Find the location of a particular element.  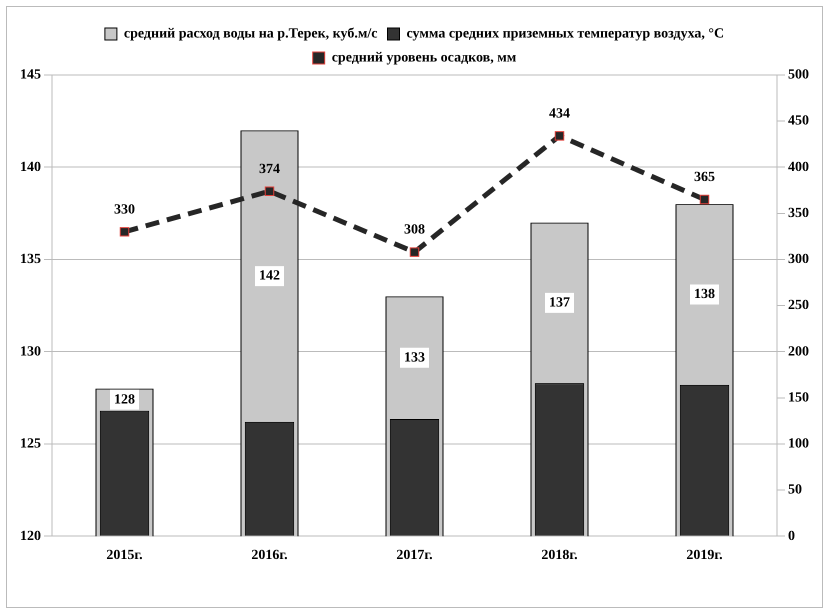

data-label: 365 is located at coordinates (704, 178).